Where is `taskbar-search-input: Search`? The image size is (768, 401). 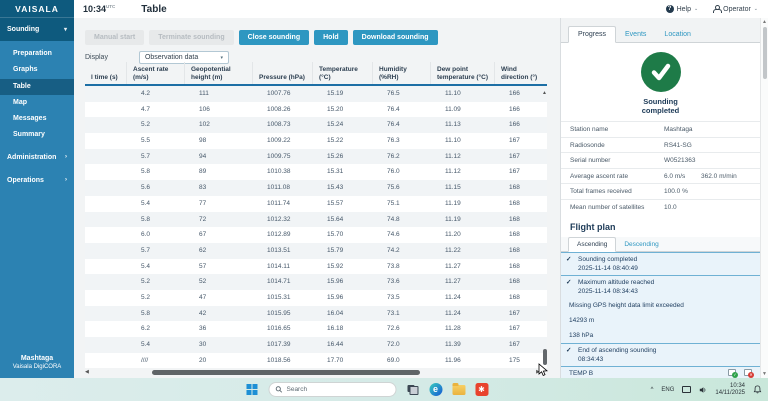 taskbar-search-input: Search is located at coordinates (332, 389).